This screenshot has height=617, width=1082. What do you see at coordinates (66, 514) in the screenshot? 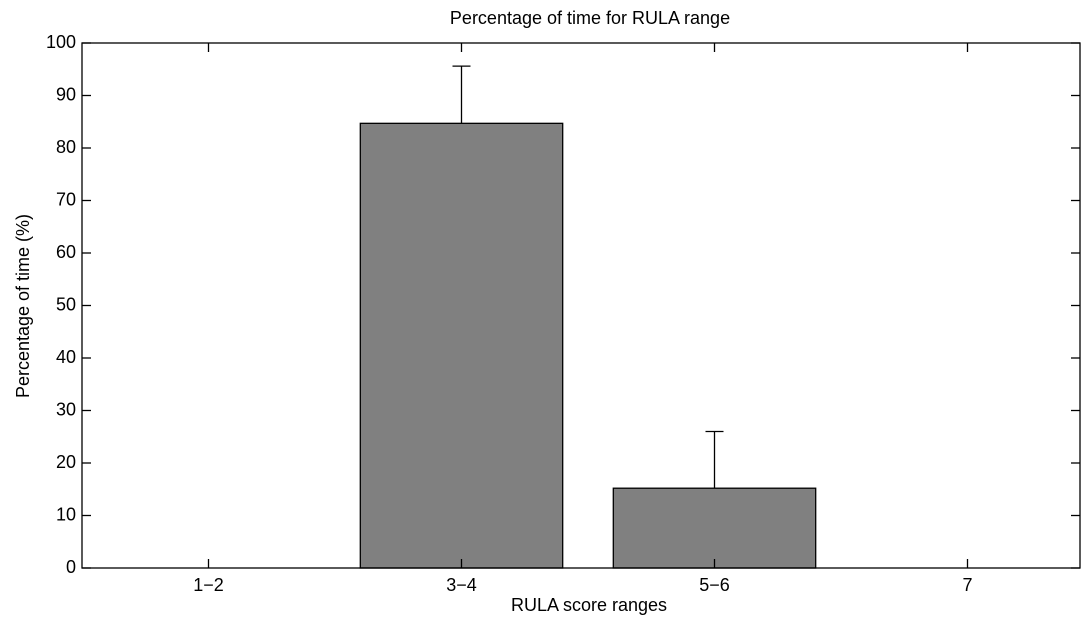
I see `y-tick-label: 10` at bounding box center [66, 514].